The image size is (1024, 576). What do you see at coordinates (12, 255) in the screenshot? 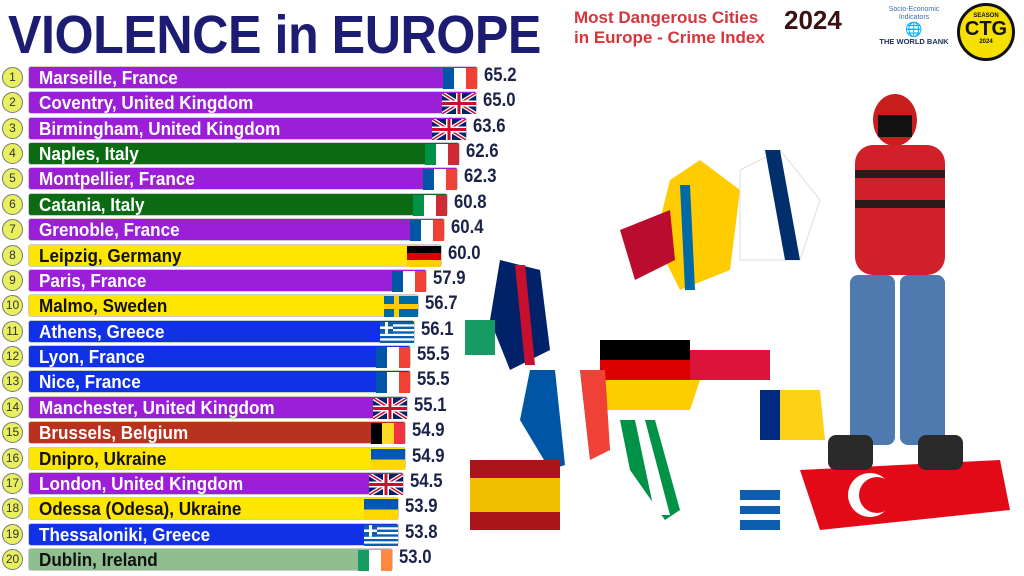
I see `rank-badge: 8` at bounding box center [12, 255].